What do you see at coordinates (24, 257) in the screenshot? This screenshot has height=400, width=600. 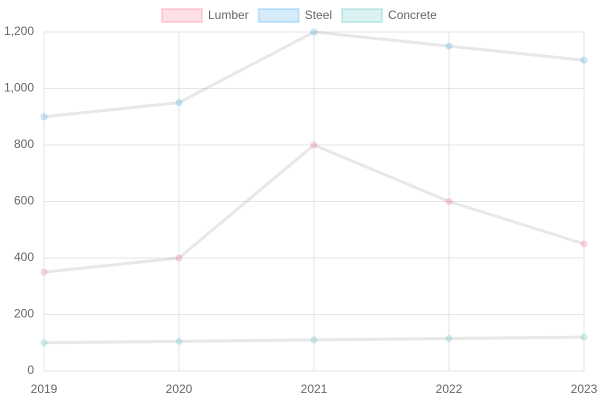 I see `y-tick-label: 400` at bounding box center [24, 257].